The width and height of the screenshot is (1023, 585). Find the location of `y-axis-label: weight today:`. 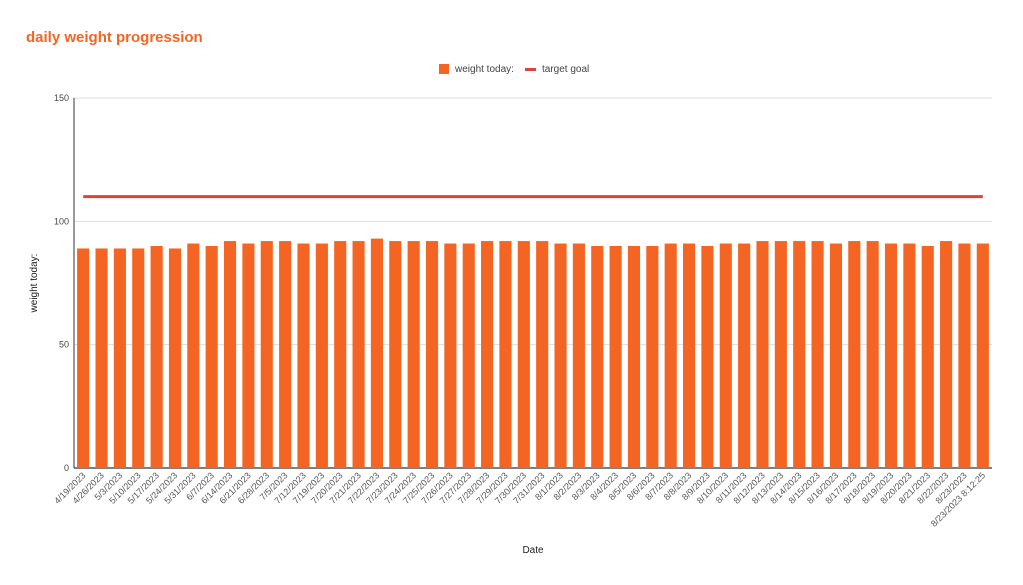

y-axis-label: weight today: is located at coordinates (34, 284).